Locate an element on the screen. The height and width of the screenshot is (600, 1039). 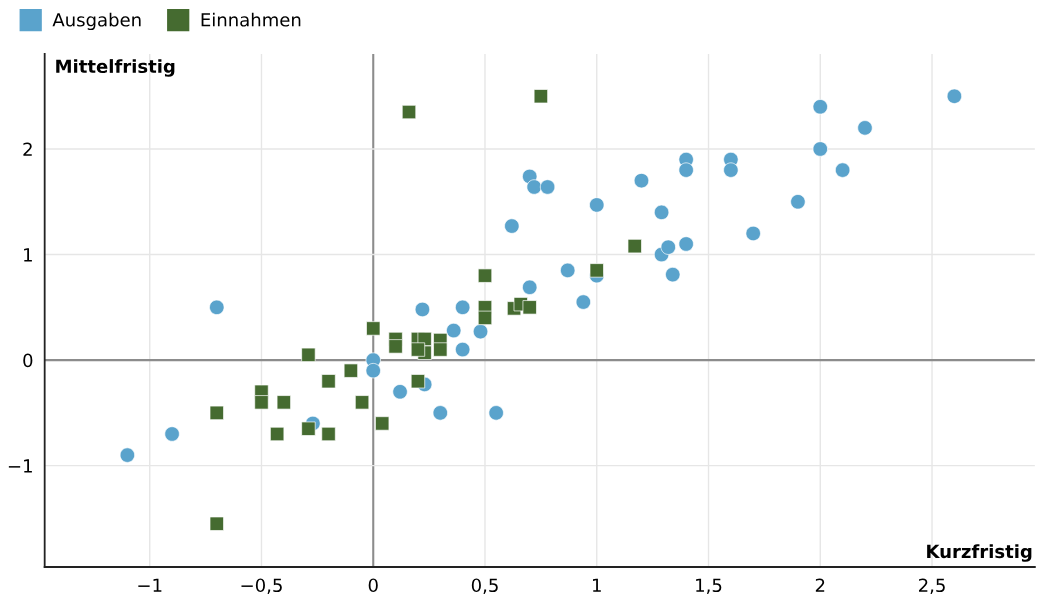
x-tick-label: −0,5 is located at coordinates (261, 586).